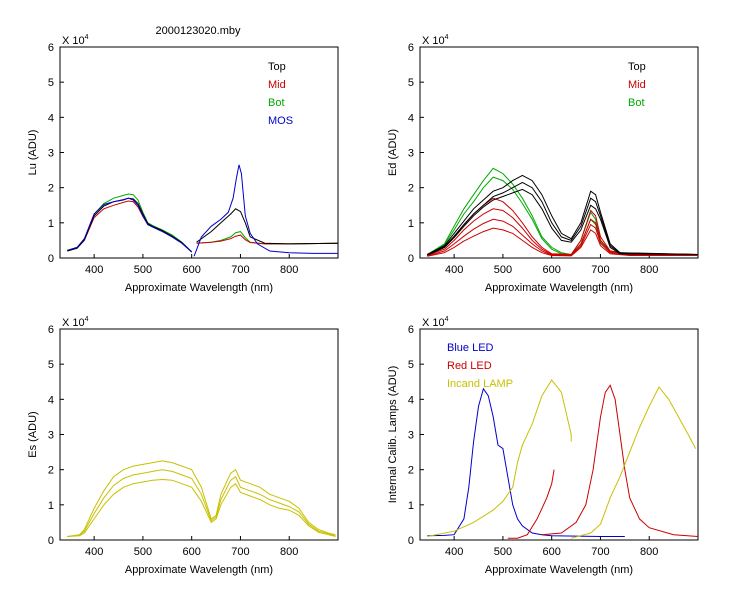  I want to click on y-axis-label: Lu (ADU), so click(33, 153).